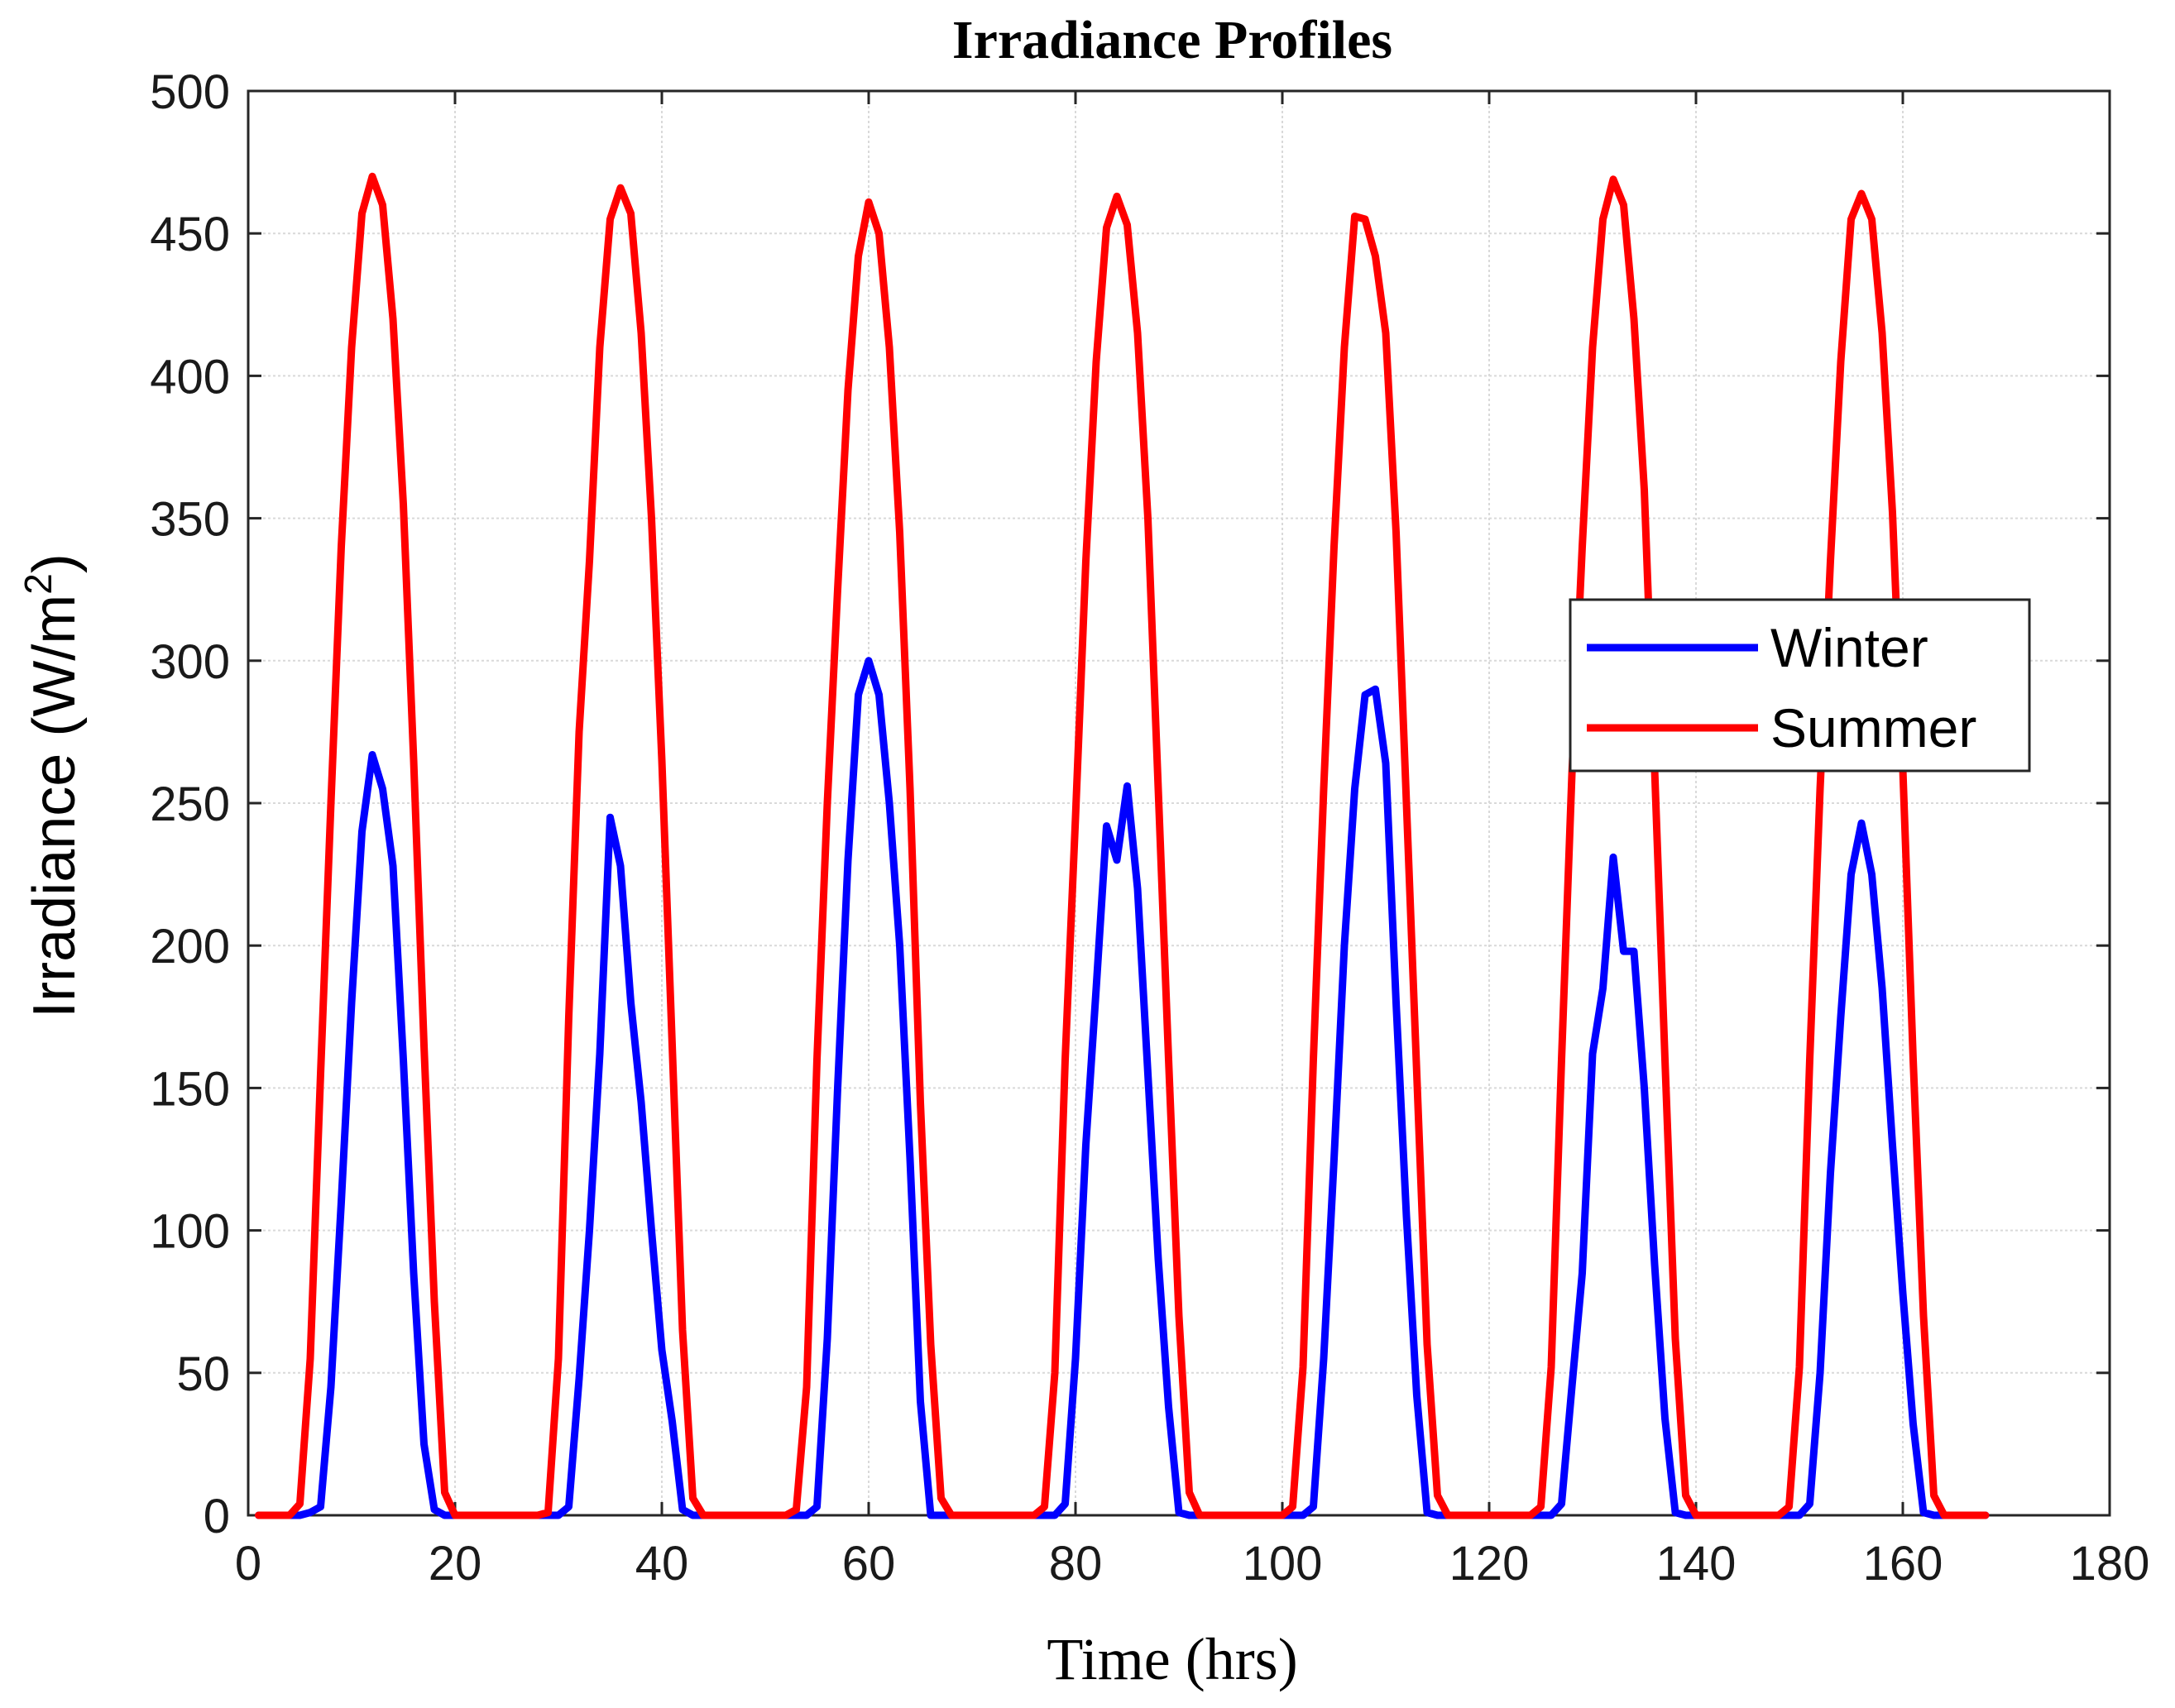 Image resolution: width=2175 pixels, height=1708 pixels. I want to click on y-tick-label: 450, so click(190, 234).